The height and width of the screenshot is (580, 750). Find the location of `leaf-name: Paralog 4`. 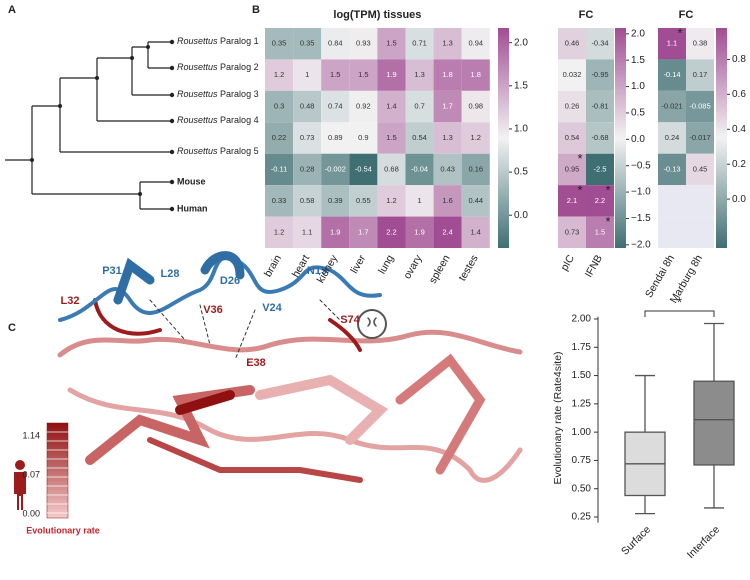

leaf-name: Paralog 4 is located at coordinates (239, 120).